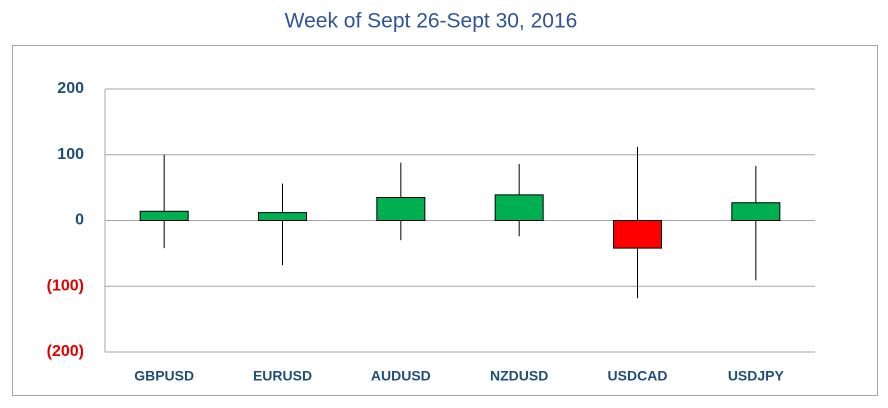 The height and width of the screenshot is (408, 888). I want to click on y-tick-label: (200), so click(65, 351).